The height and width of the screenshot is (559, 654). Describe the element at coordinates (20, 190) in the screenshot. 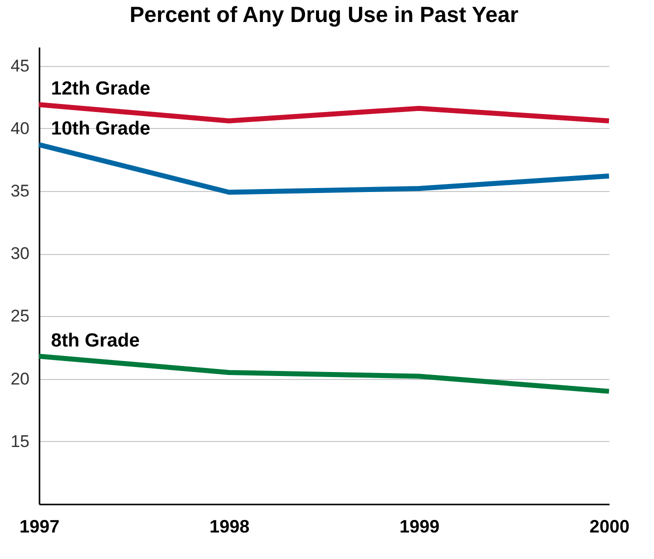

I see `y-tick-label: 35` at that location.